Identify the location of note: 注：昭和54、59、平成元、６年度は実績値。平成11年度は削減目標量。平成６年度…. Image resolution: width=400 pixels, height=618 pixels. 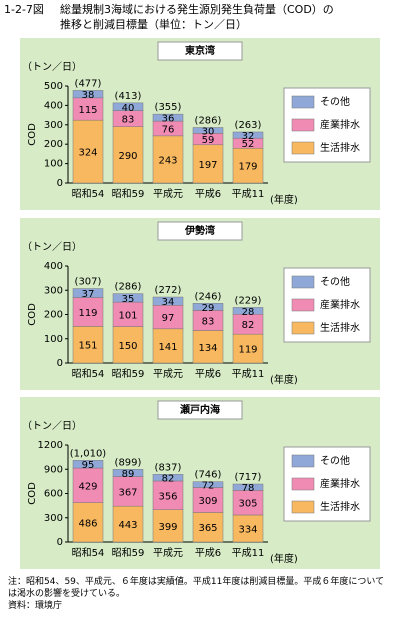
(196, 588).